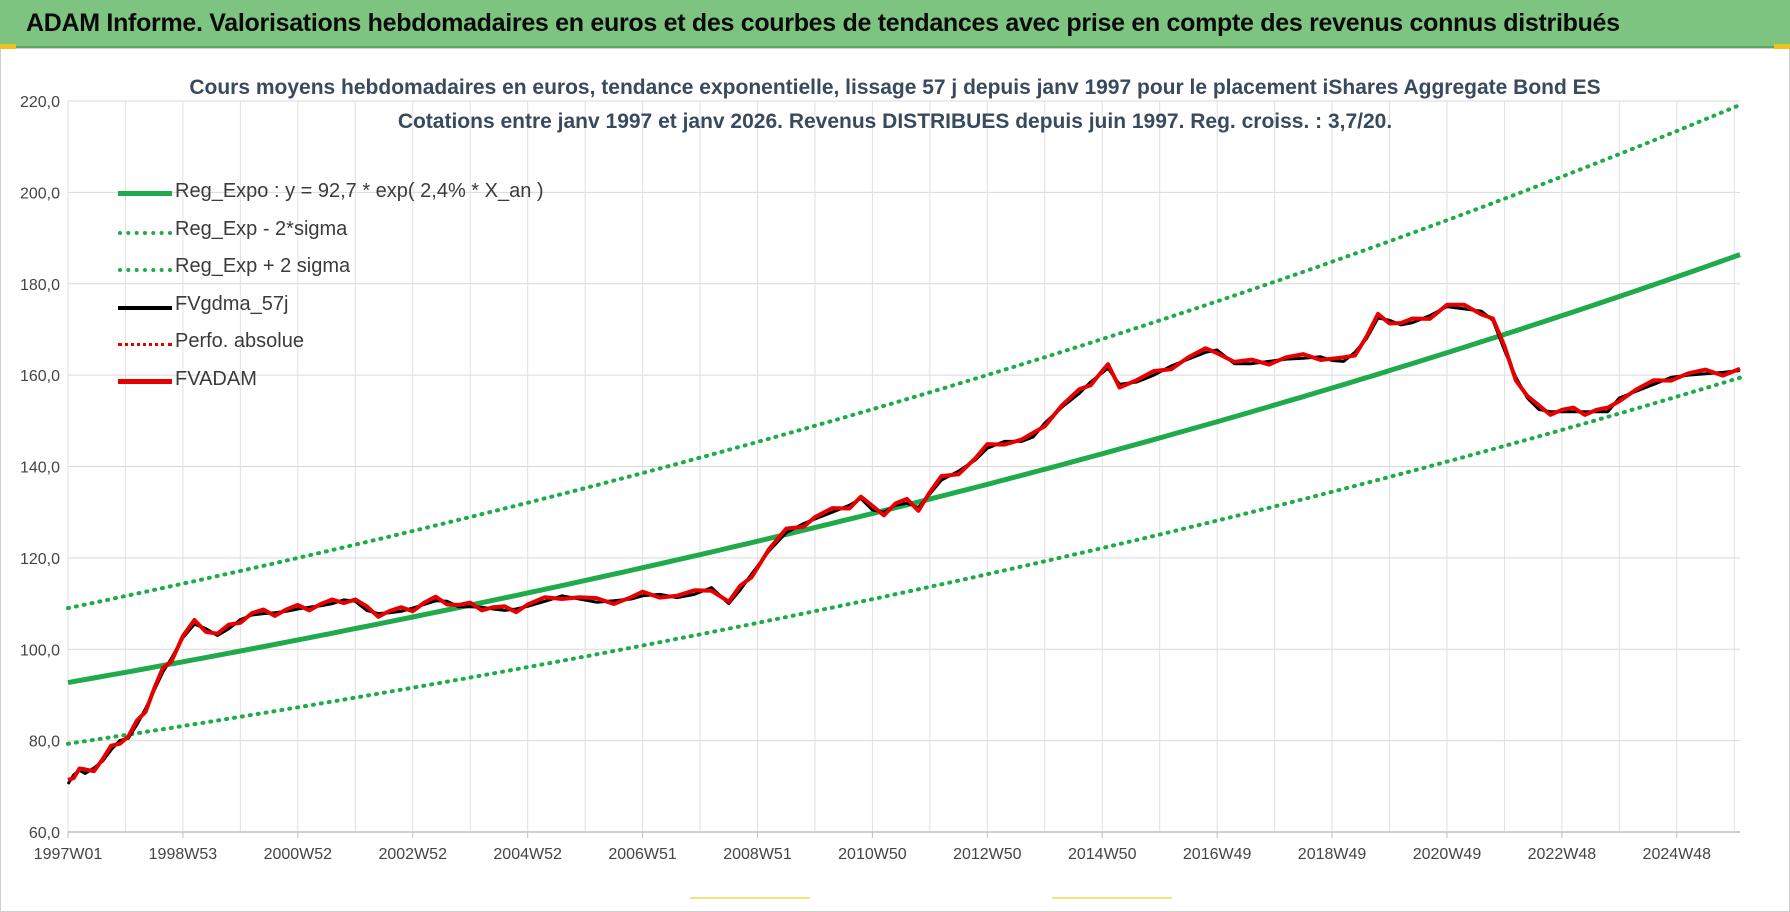  Describe the element at coordinates (987, 854) in the screenshot. I see `x-tick-label: 2012W50` at that location.